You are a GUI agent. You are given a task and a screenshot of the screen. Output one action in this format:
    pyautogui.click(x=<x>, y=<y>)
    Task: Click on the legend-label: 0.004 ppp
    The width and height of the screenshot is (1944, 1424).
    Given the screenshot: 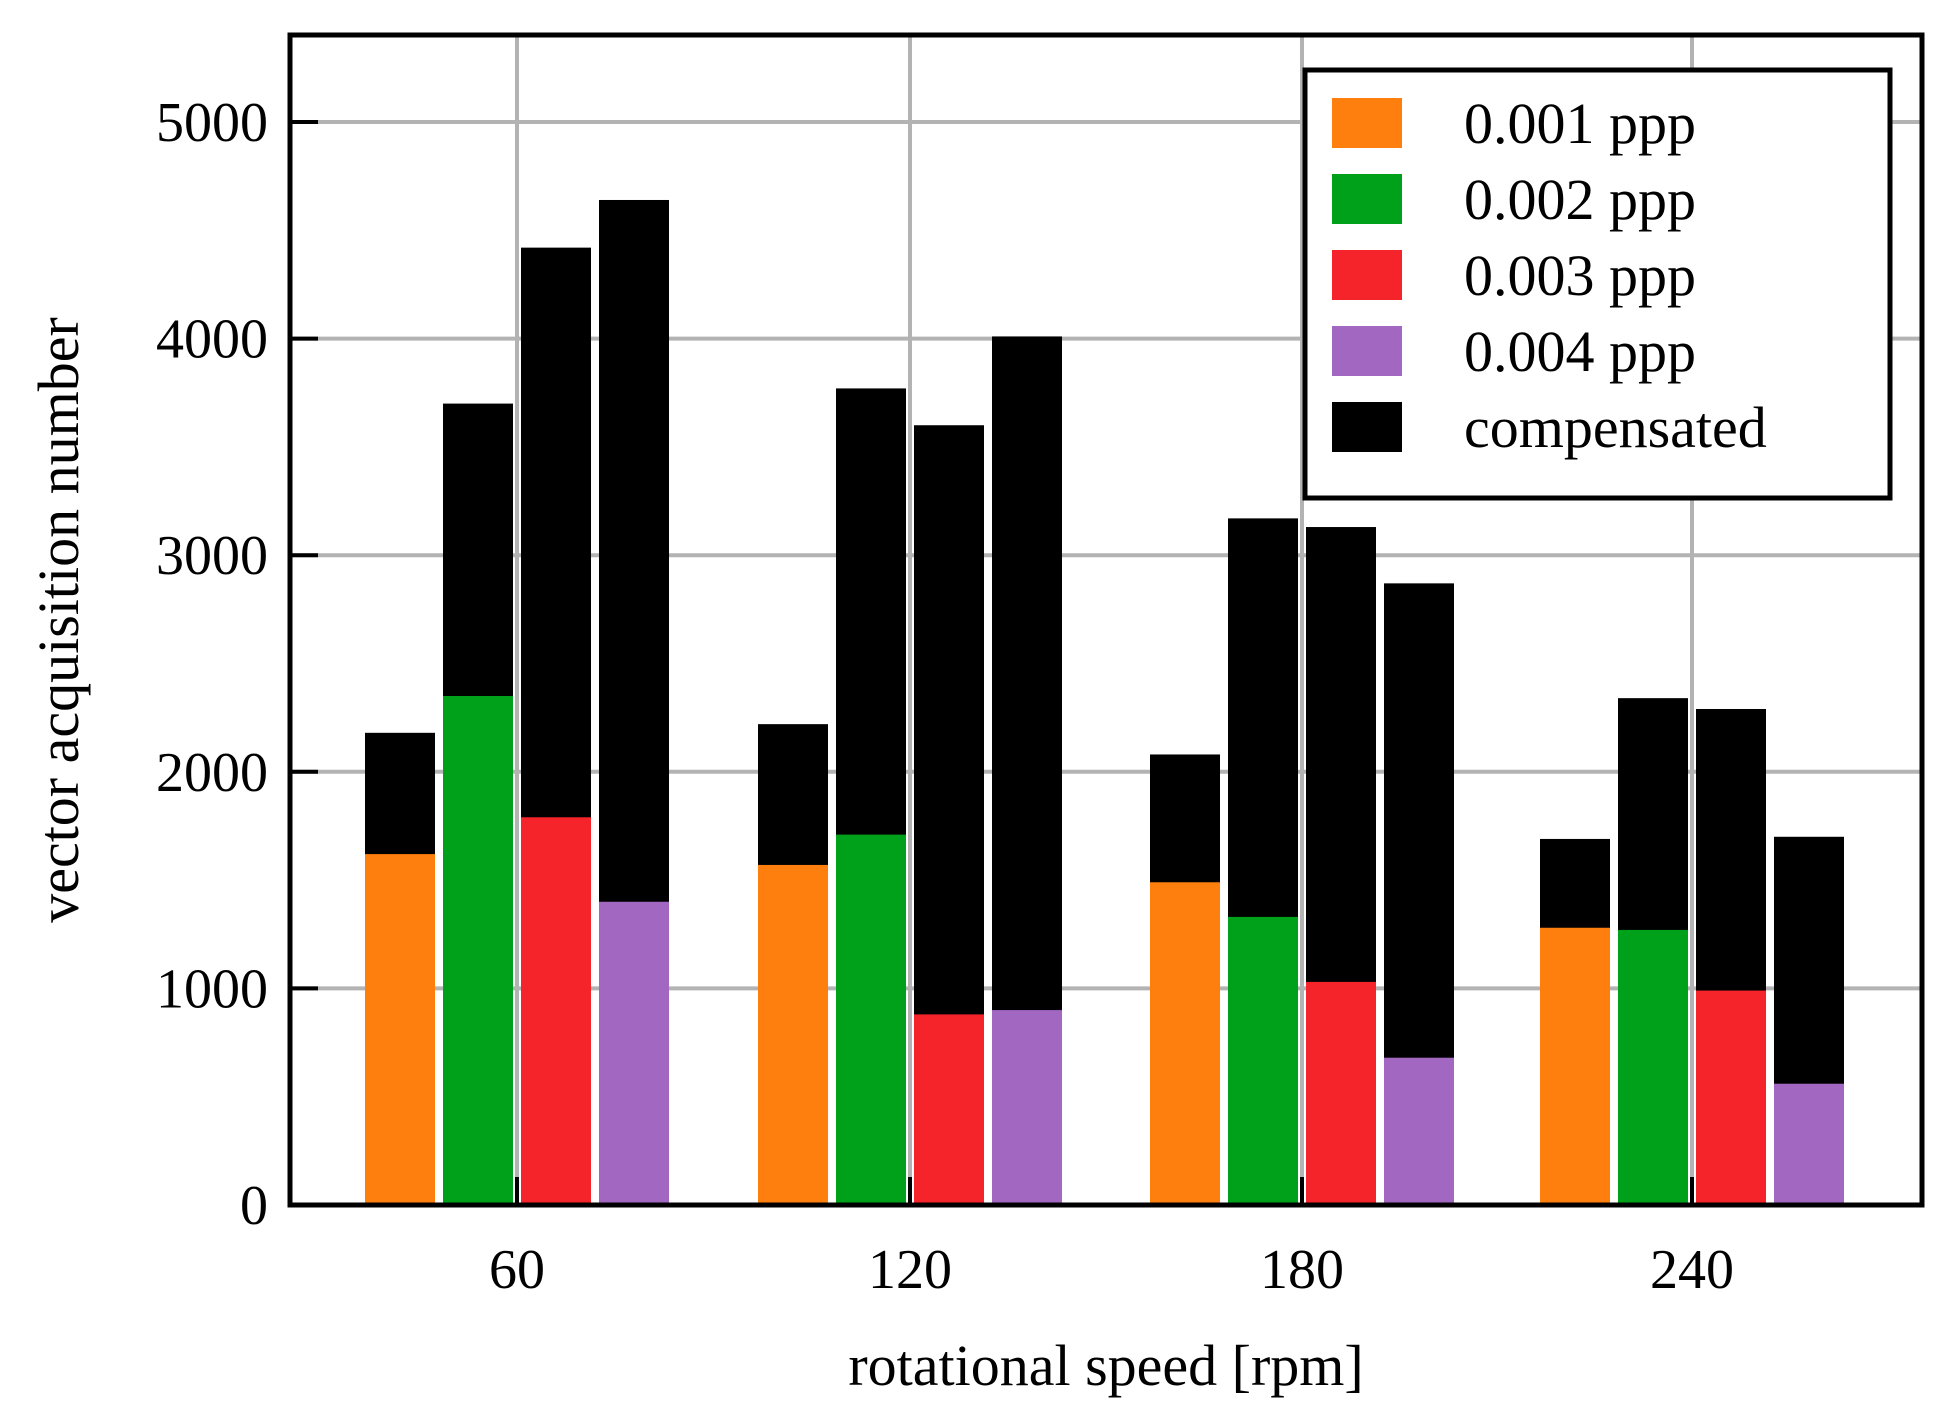 What is the action you would take?
    pyautogui.click(x=1580, y=351)
    